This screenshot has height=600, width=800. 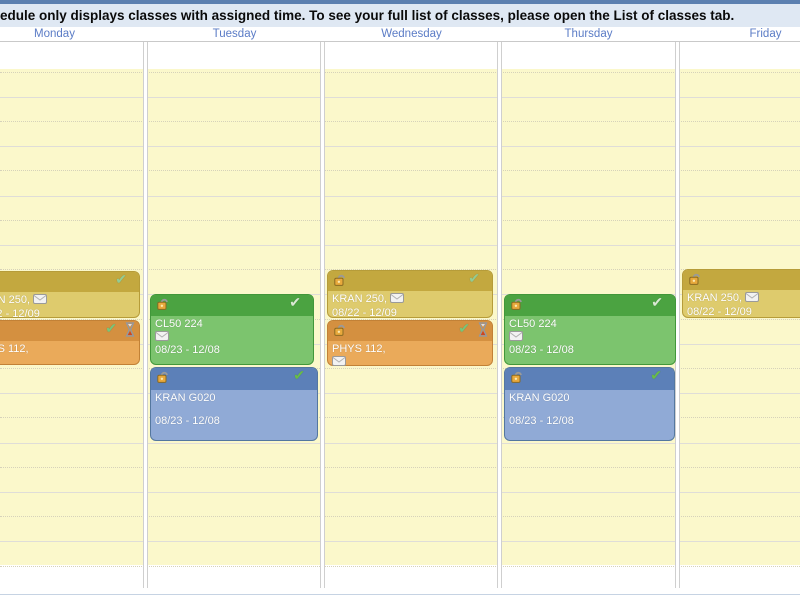 I want to click on day-header-monday: Monday, so click(x=54, y=34).